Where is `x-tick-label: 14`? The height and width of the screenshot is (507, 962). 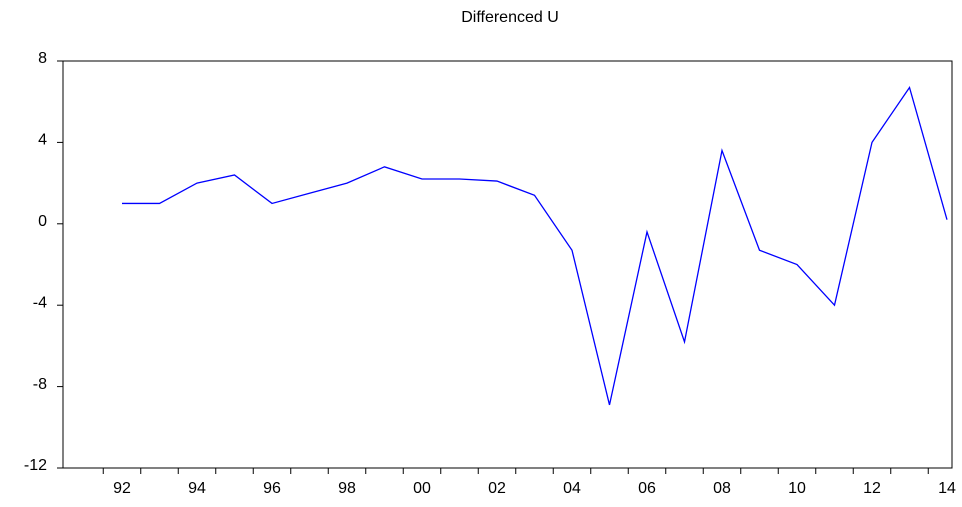 x-tick-label: 14 is located at coordinates (947, 488).